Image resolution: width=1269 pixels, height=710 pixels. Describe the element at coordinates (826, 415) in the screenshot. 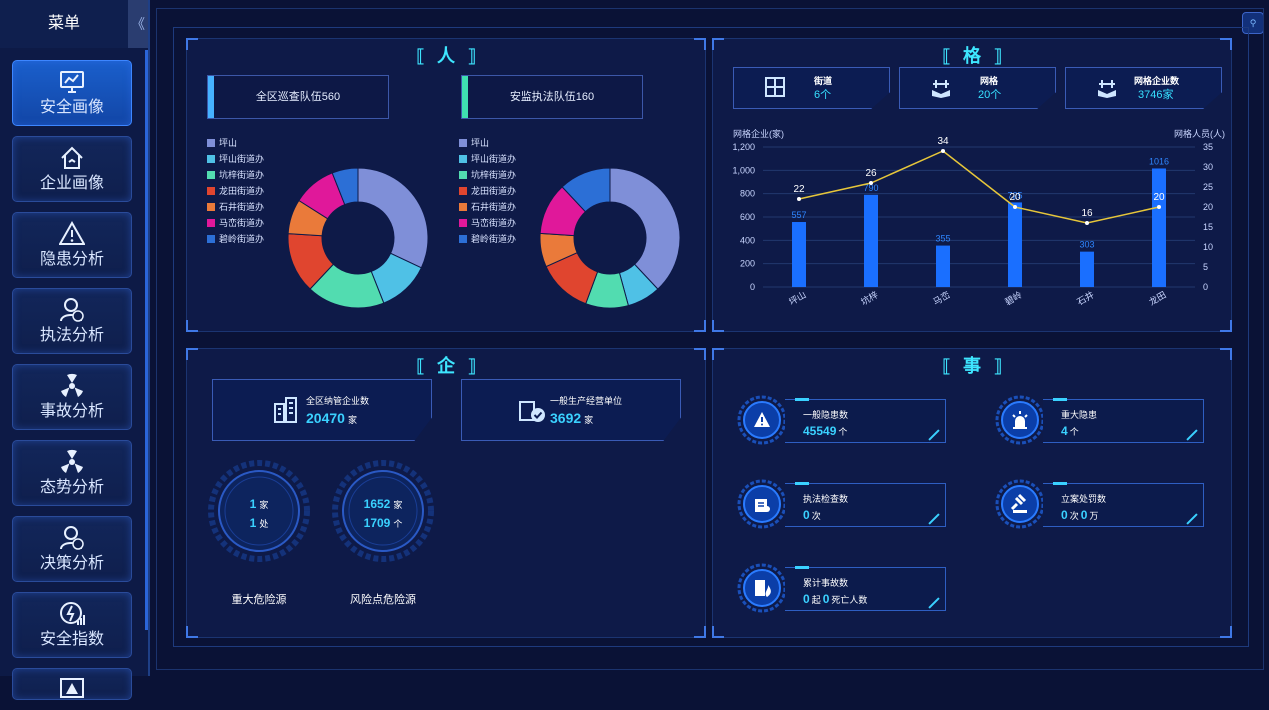

I see `event-name: 一般隐患数` at that location.